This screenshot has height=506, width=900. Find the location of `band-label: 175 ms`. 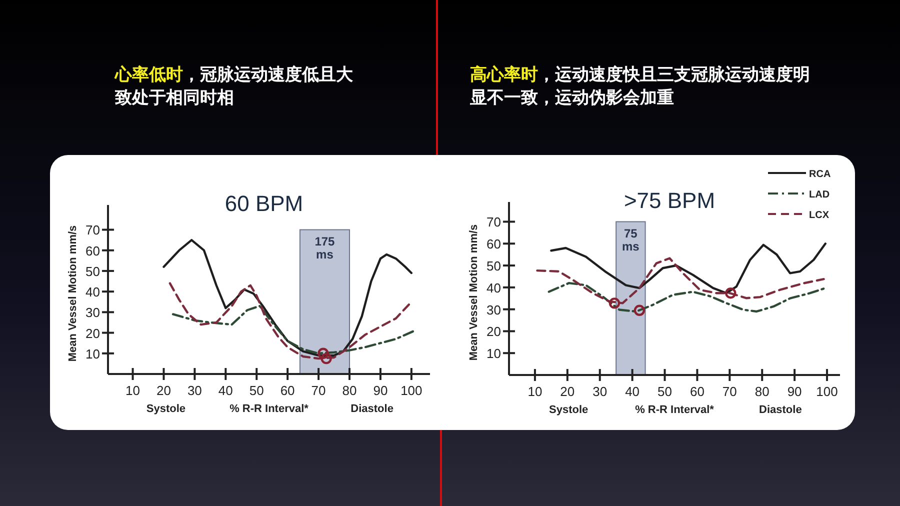

band-label: 175 ms is located at coordinates (325, 248).